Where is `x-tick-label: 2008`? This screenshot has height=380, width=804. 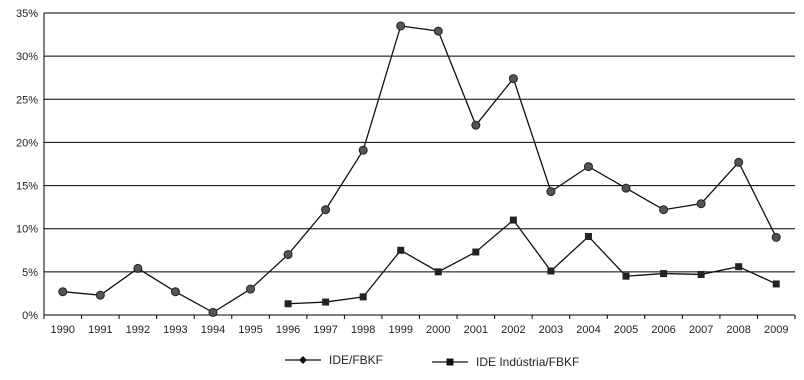 x-tick-label: 2008 is located at coordinates (738, 330).